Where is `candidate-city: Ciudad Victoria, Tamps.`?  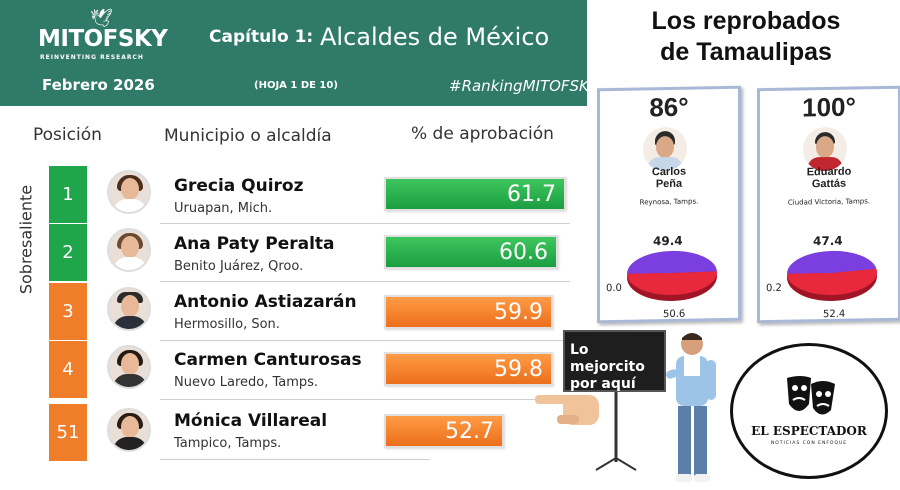
candidate-city: Ciudad Victoria, Tamps. is located at coordinates (829, 202).